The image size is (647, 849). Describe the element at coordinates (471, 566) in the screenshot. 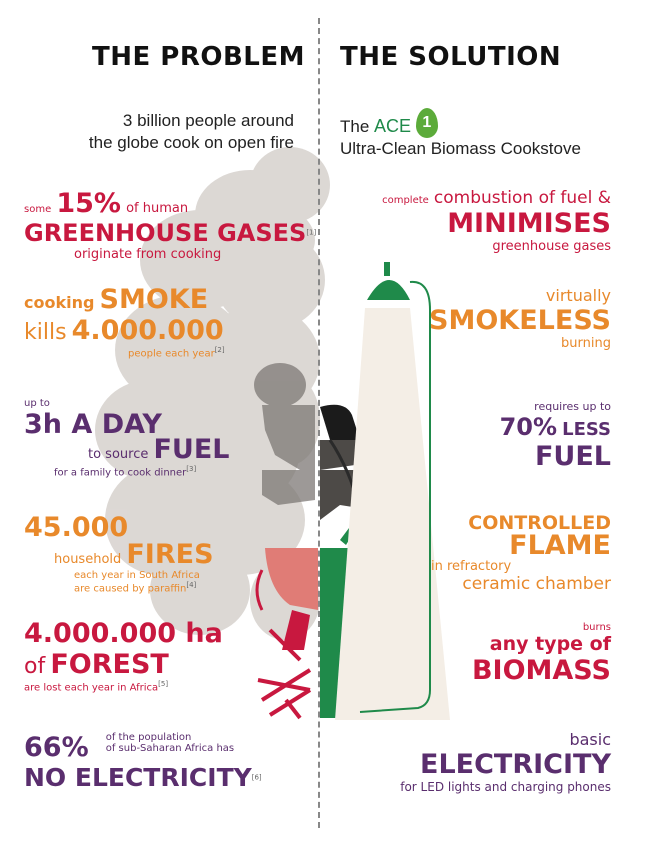

I see `flame-pre: in refractory` at that location.